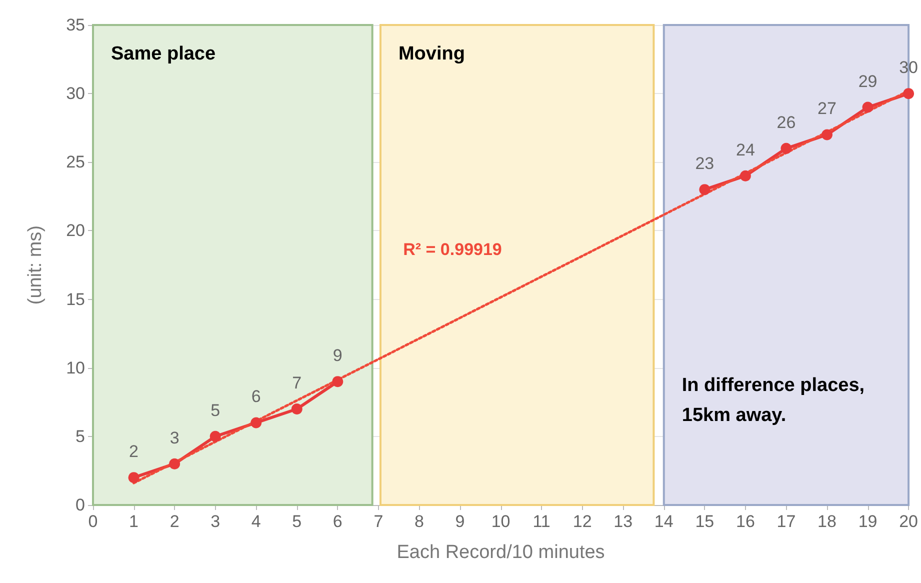 The width and height of the screenshot is (921, 583). What do you see at coordinates (827, 108) in the screenshot?
I see `data-label: 27` at bounding box center [827, 108].